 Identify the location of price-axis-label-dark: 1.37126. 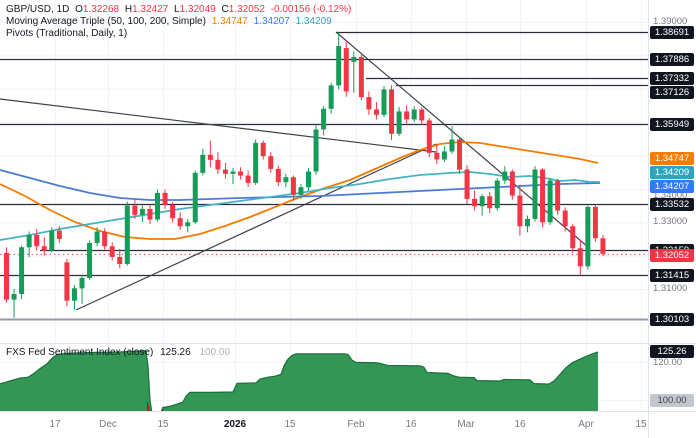
(672, 92).